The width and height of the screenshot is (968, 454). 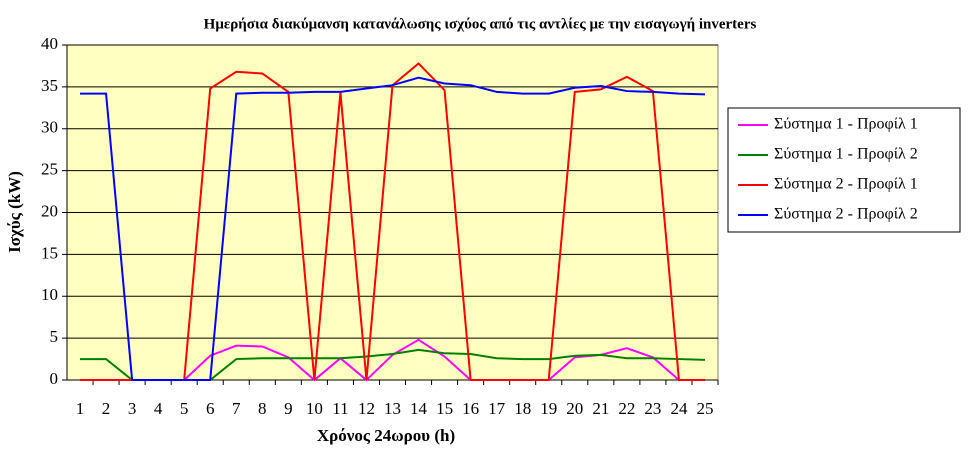 I want to click on x-tick-label: 11, so click(x=340, y=408).